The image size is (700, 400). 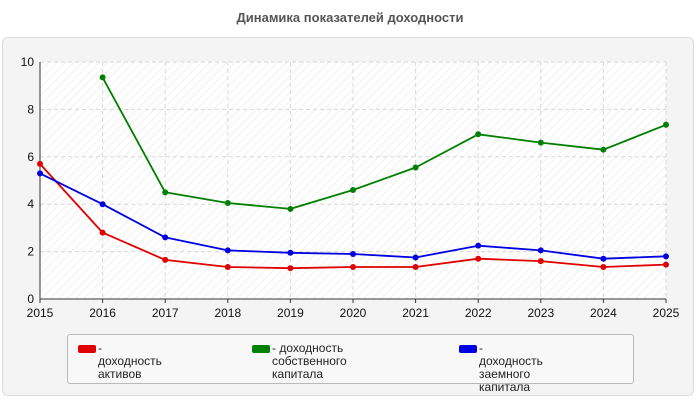 I want to click on x-tick-label: 2016, so click(x=102, y=313).